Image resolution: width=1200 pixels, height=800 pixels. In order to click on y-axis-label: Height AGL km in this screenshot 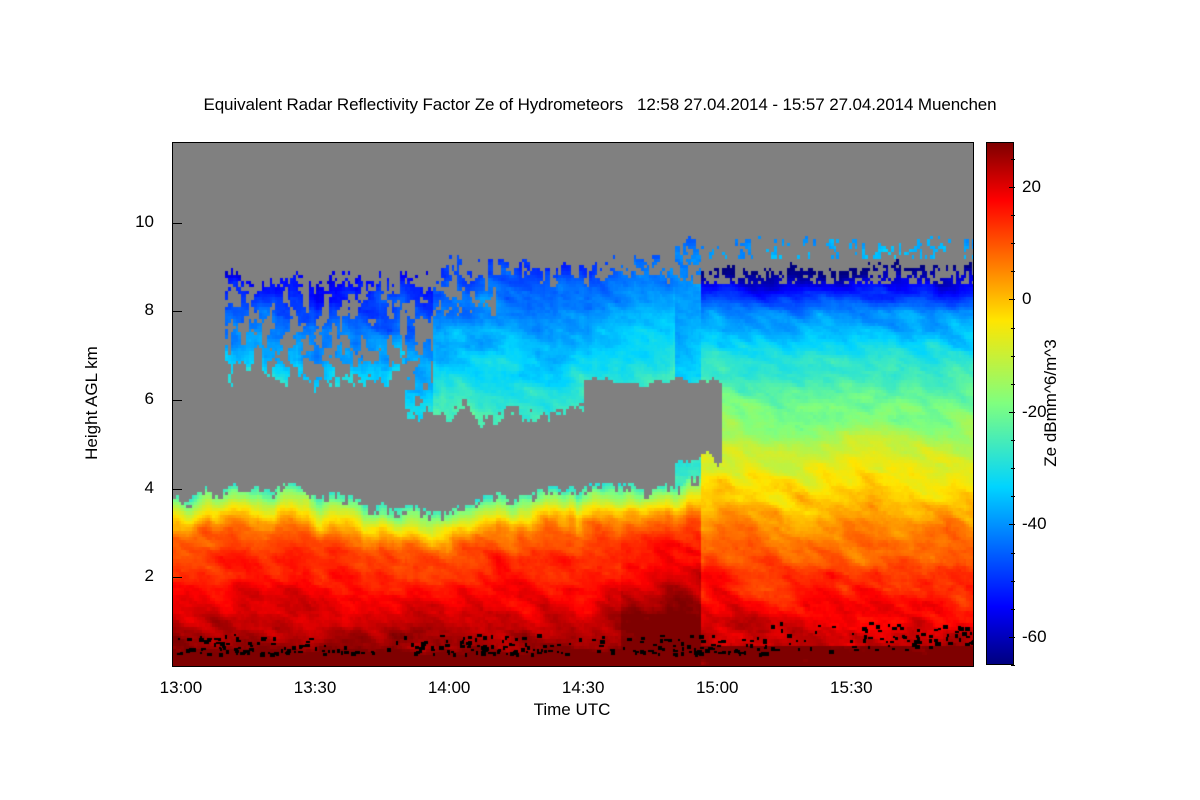, I will do `click(91, 403)`.